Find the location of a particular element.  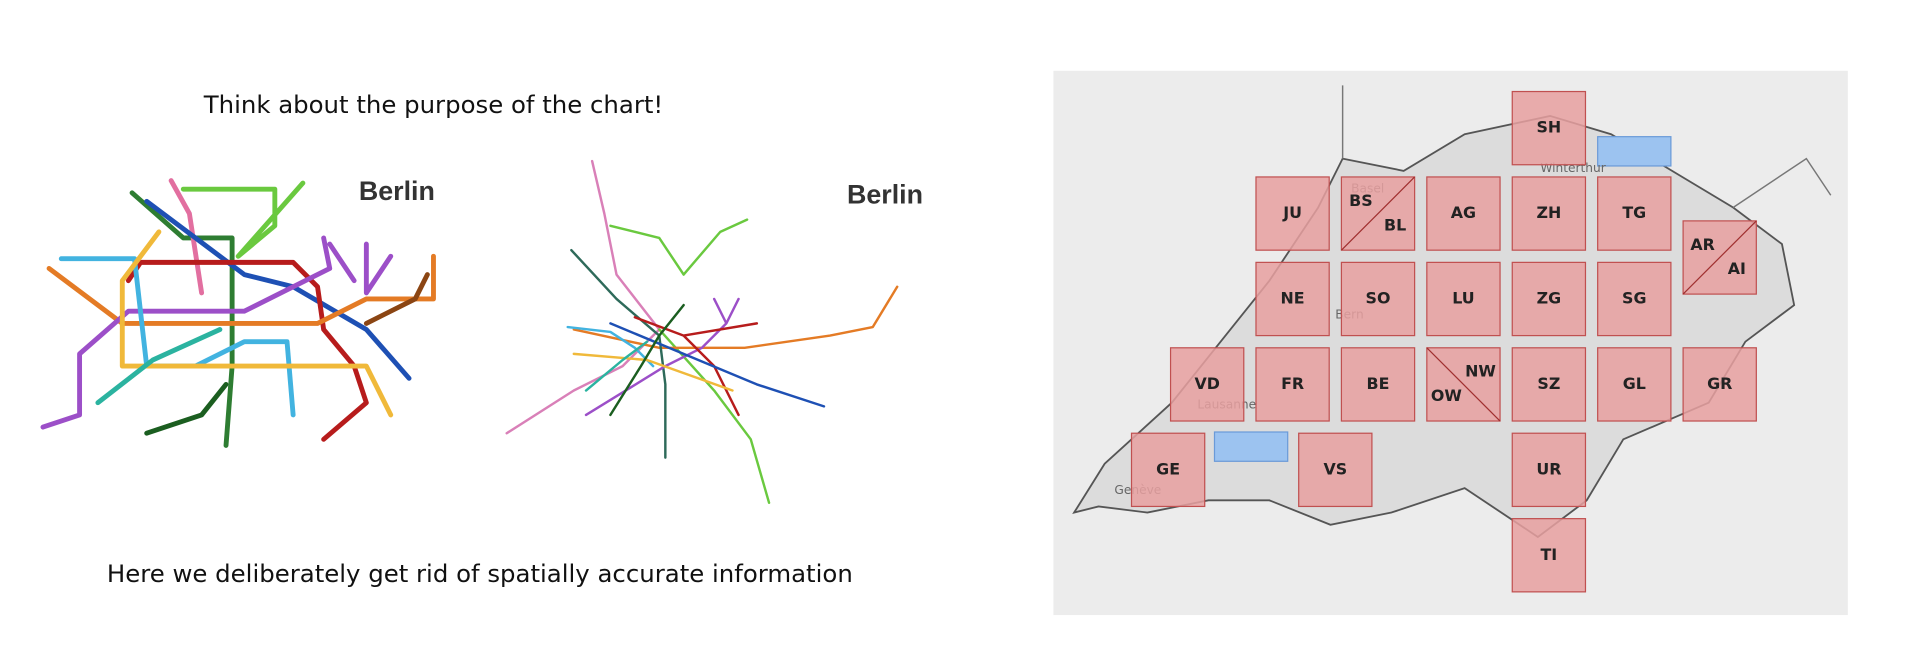

canton-label: VD is located at coordinates (1206, 383).